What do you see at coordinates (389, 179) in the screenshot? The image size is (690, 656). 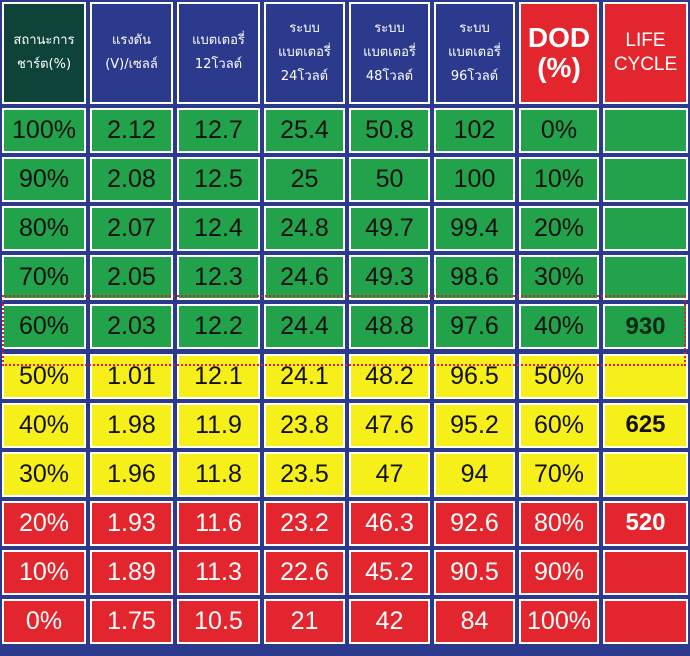 I see `row-1-system-48v-text: 50` at bounding box center [389, 179].